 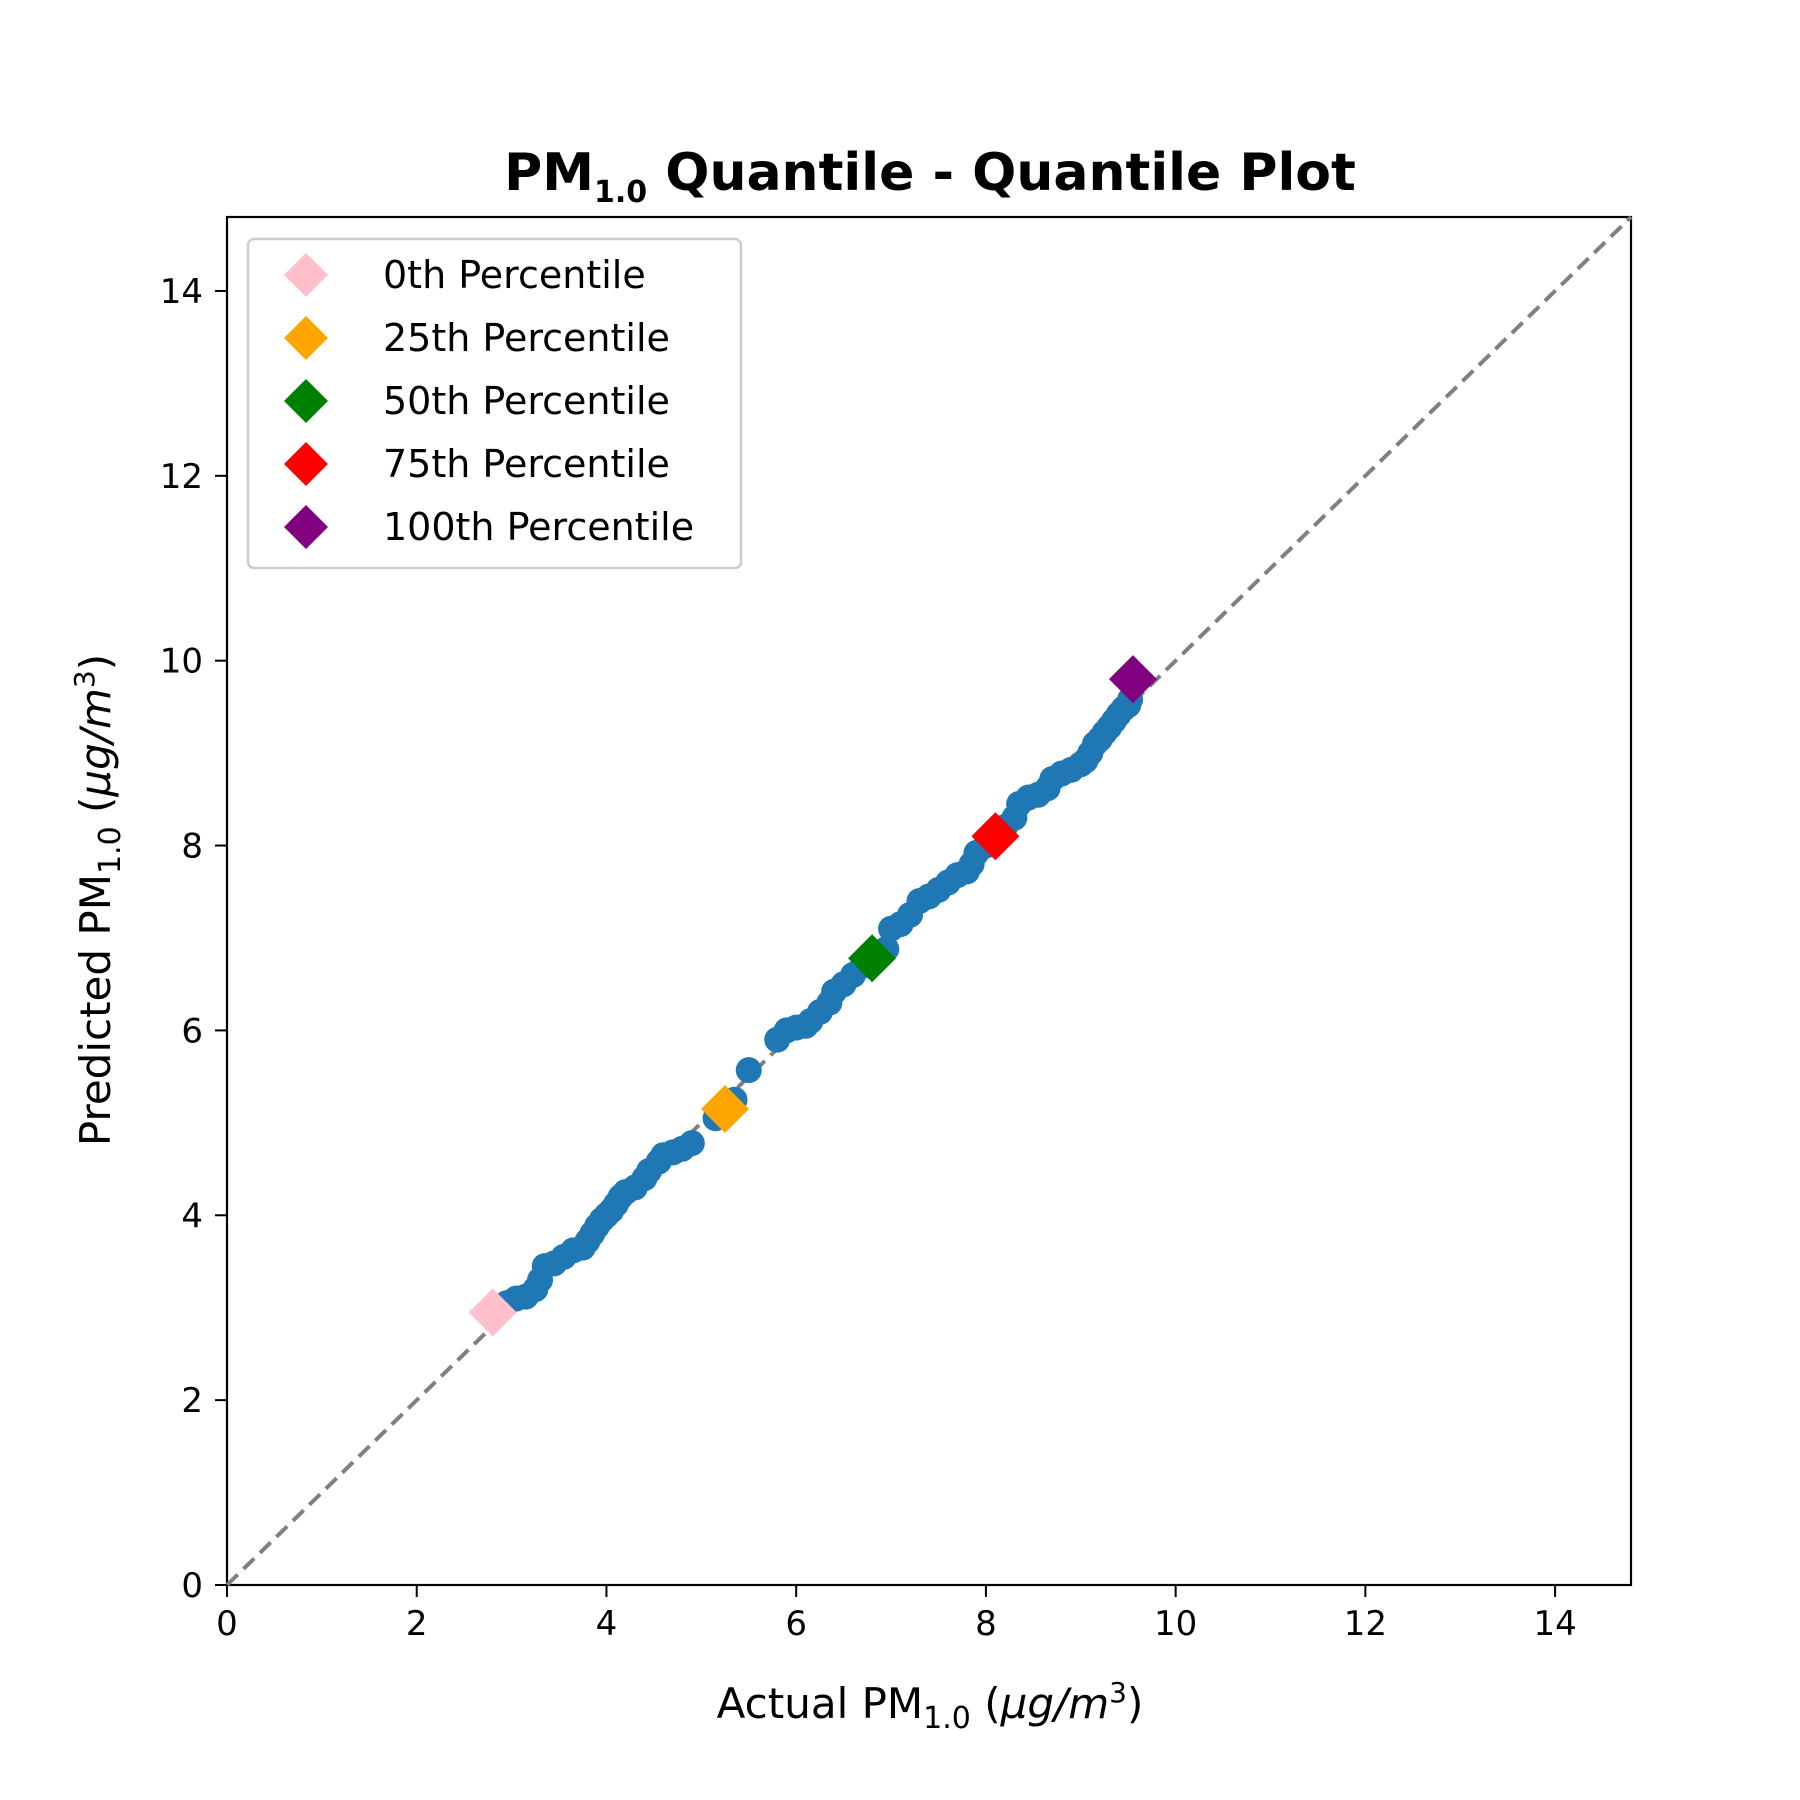 What do you see at coordinates (526, 338) in the screenshot?
I see `legend-label-1: 25th Percentile` at bounding box center [526, 338].